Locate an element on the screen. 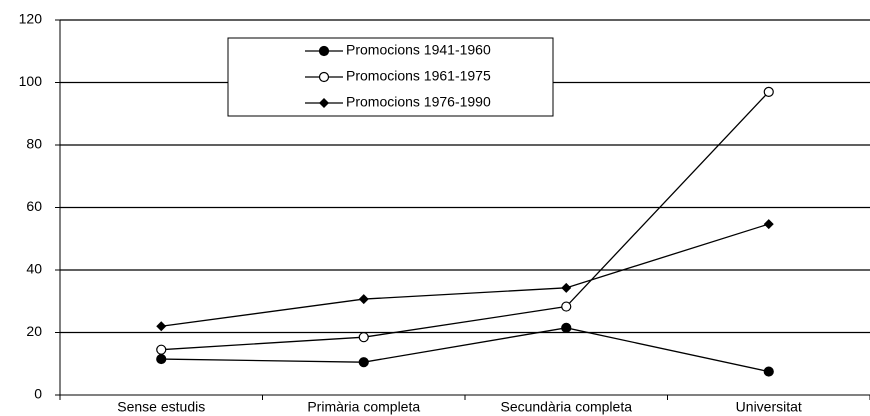  y-tick-label: 40 is located at coordinates (34, 269).